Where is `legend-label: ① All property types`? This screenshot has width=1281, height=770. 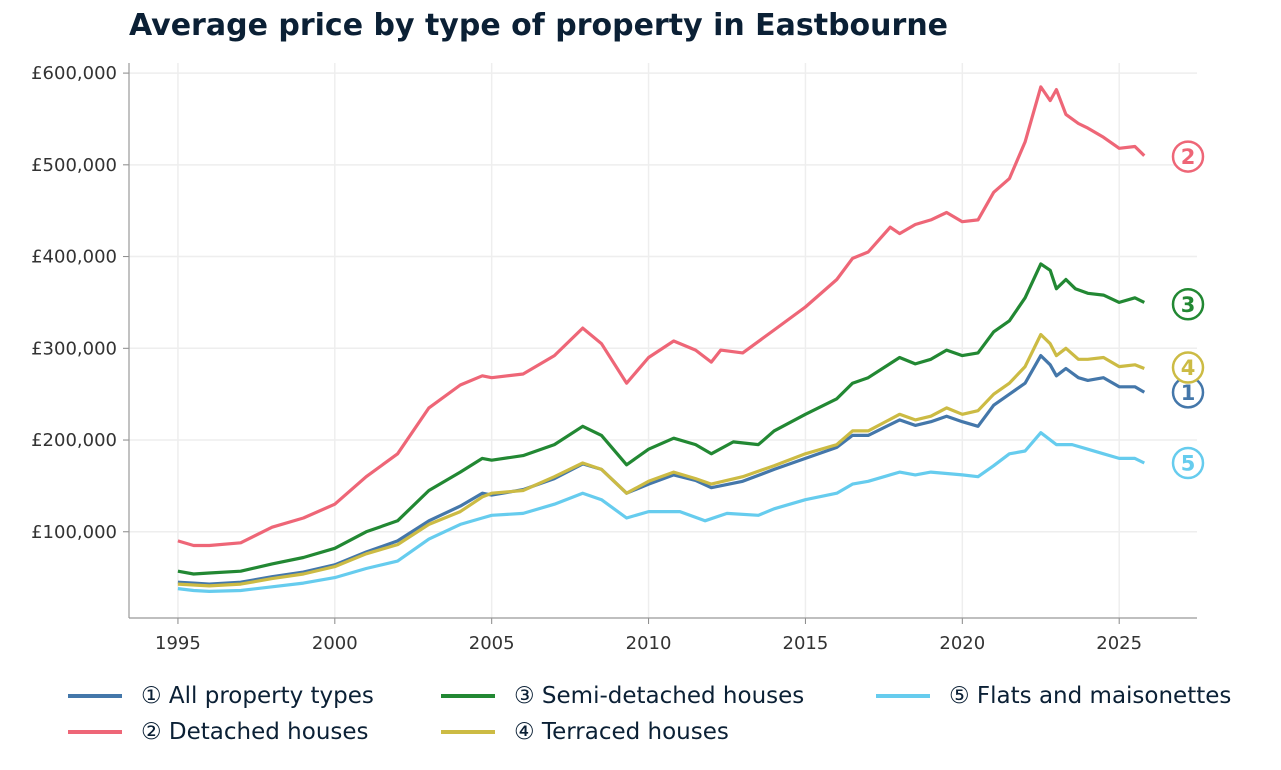
legend-label: ① All property types is located at coordinates (257, 696).